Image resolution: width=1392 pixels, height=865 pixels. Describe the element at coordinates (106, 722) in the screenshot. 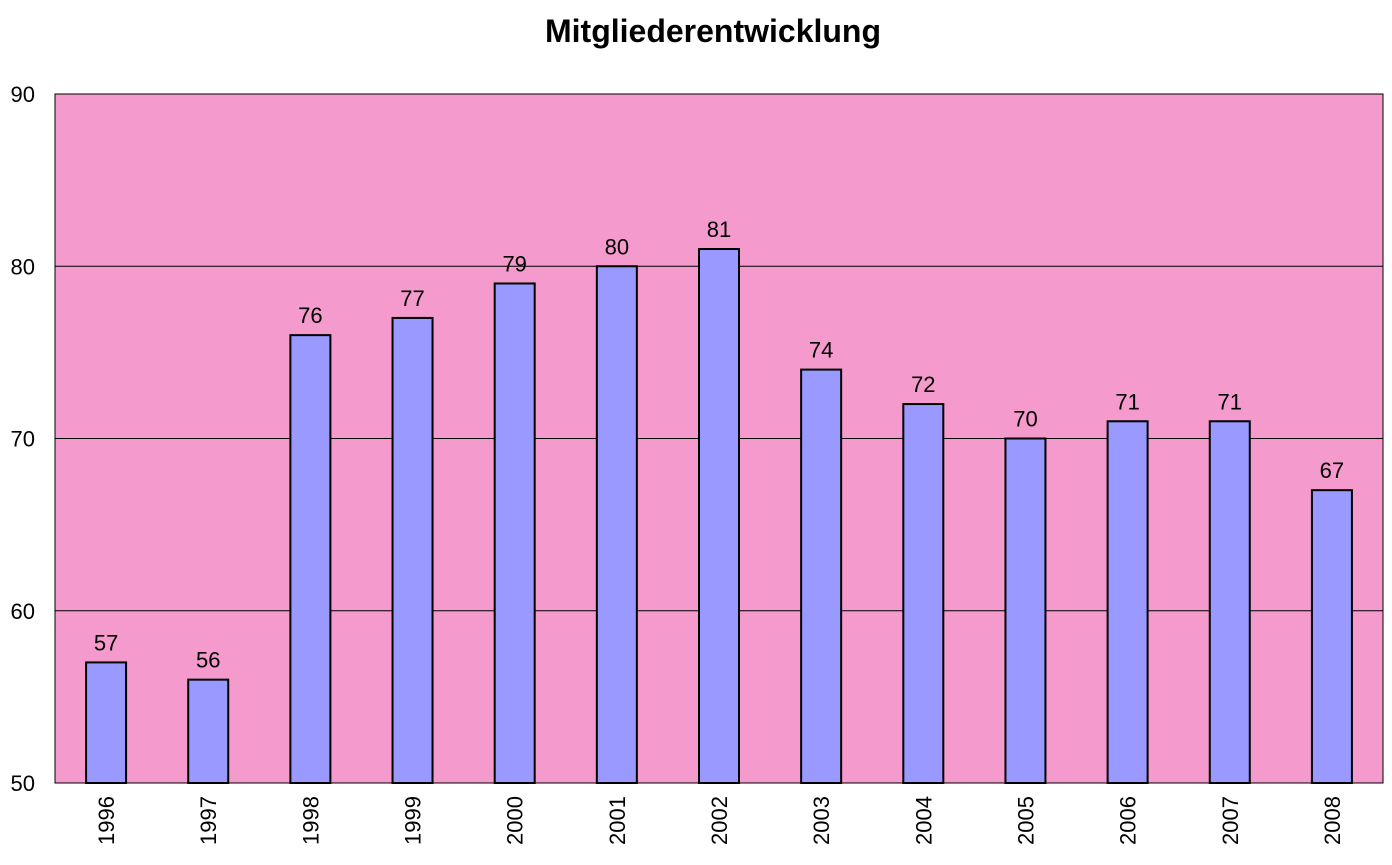

I see `bar-1996` at that location.